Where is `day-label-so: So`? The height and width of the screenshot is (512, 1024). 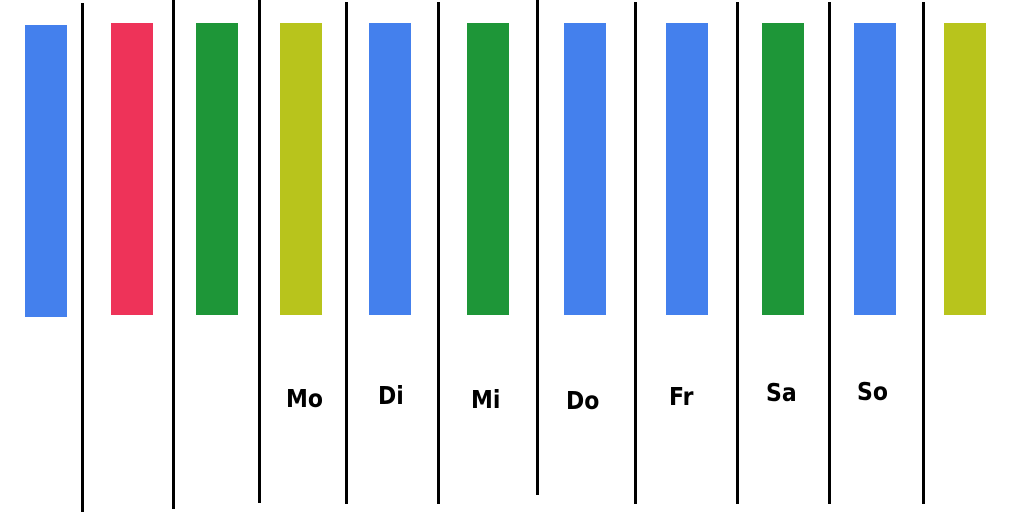 day-label-so: So is located at coordinates (872, 391).